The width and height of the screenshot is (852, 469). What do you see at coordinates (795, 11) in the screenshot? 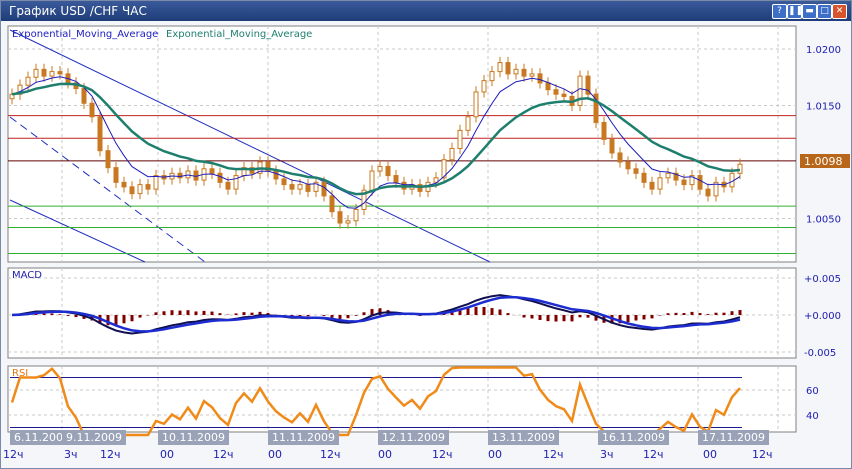
I see `pause-button: ❚❚` at bounding box center [795, 11].